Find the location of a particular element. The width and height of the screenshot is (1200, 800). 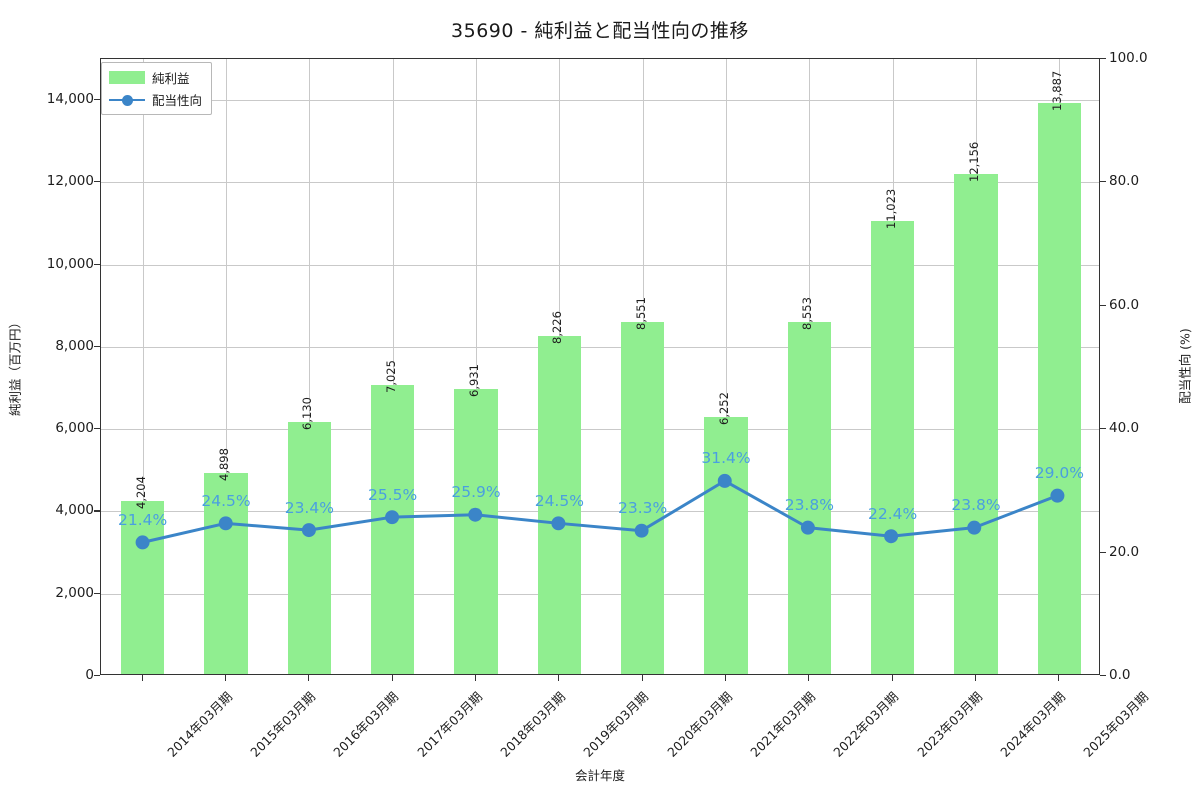

x-tick-label-2025年03月期: 2025年03月期 is located at coordinates (1116, 724).